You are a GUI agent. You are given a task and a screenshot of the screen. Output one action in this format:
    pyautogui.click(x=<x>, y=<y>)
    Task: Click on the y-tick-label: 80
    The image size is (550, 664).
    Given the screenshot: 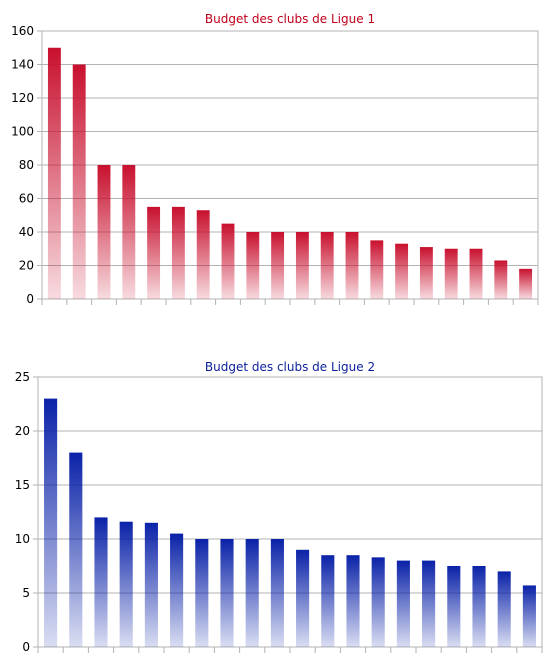 What is the action you would take?
    pyautogui.click(x=26, y=165)
    